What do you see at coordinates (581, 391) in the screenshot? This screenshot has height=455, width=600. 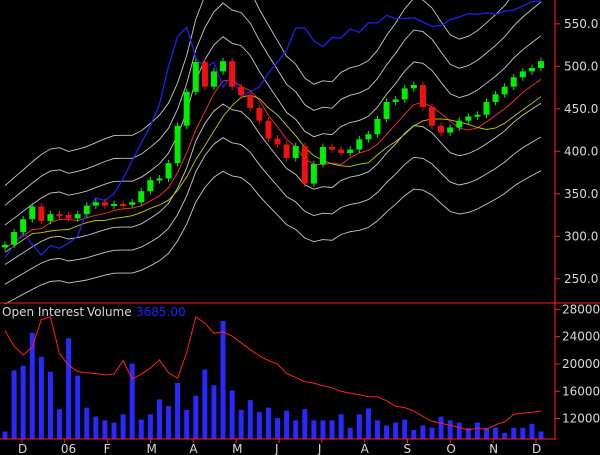 I see `oi-tick-label: 16000` at bounding box center [581, 391].